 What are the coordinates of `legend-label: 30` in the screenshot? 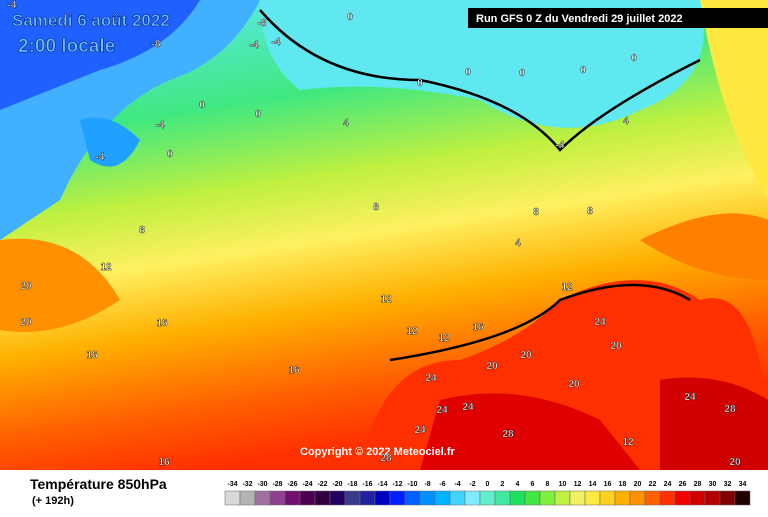 It's located at (713, 484).